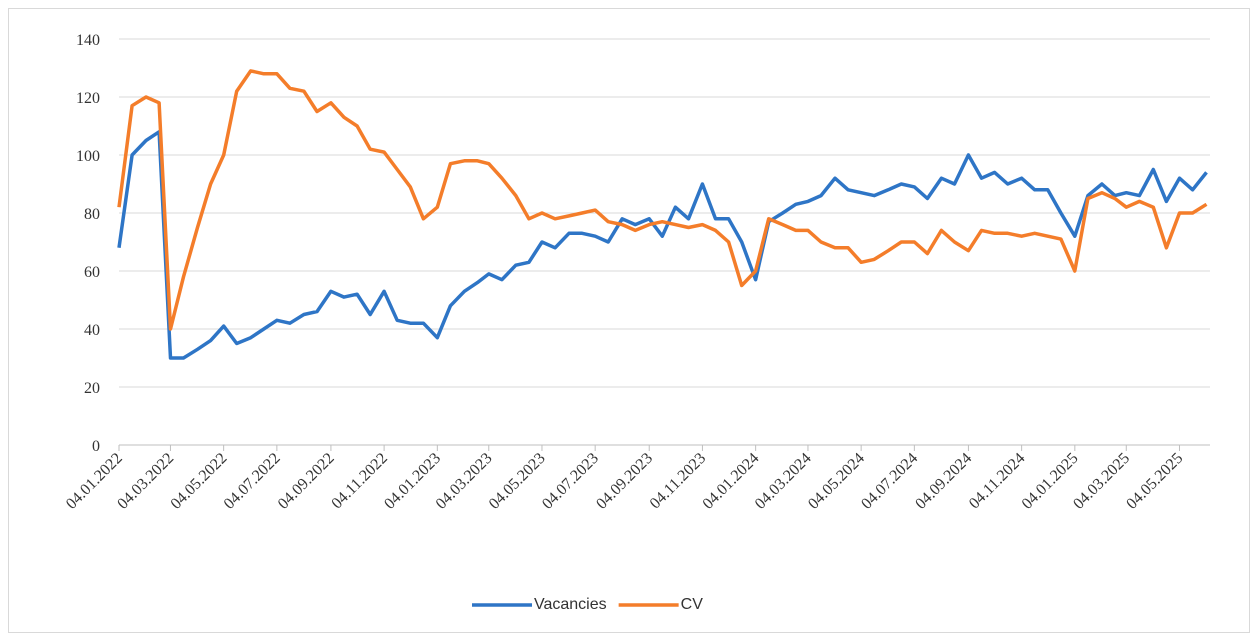  Describe the element at coordinates (570, 604) in the screenshot. I see `legend-label: Vacancies` at that location.